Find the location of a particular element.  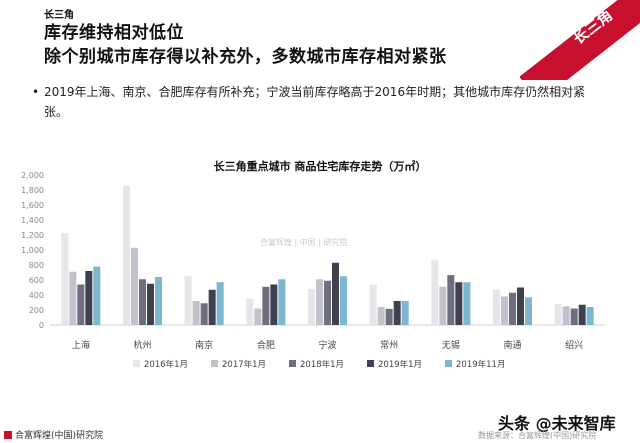

bar-常州-2017年1月 is located at coordinates (381, 316).